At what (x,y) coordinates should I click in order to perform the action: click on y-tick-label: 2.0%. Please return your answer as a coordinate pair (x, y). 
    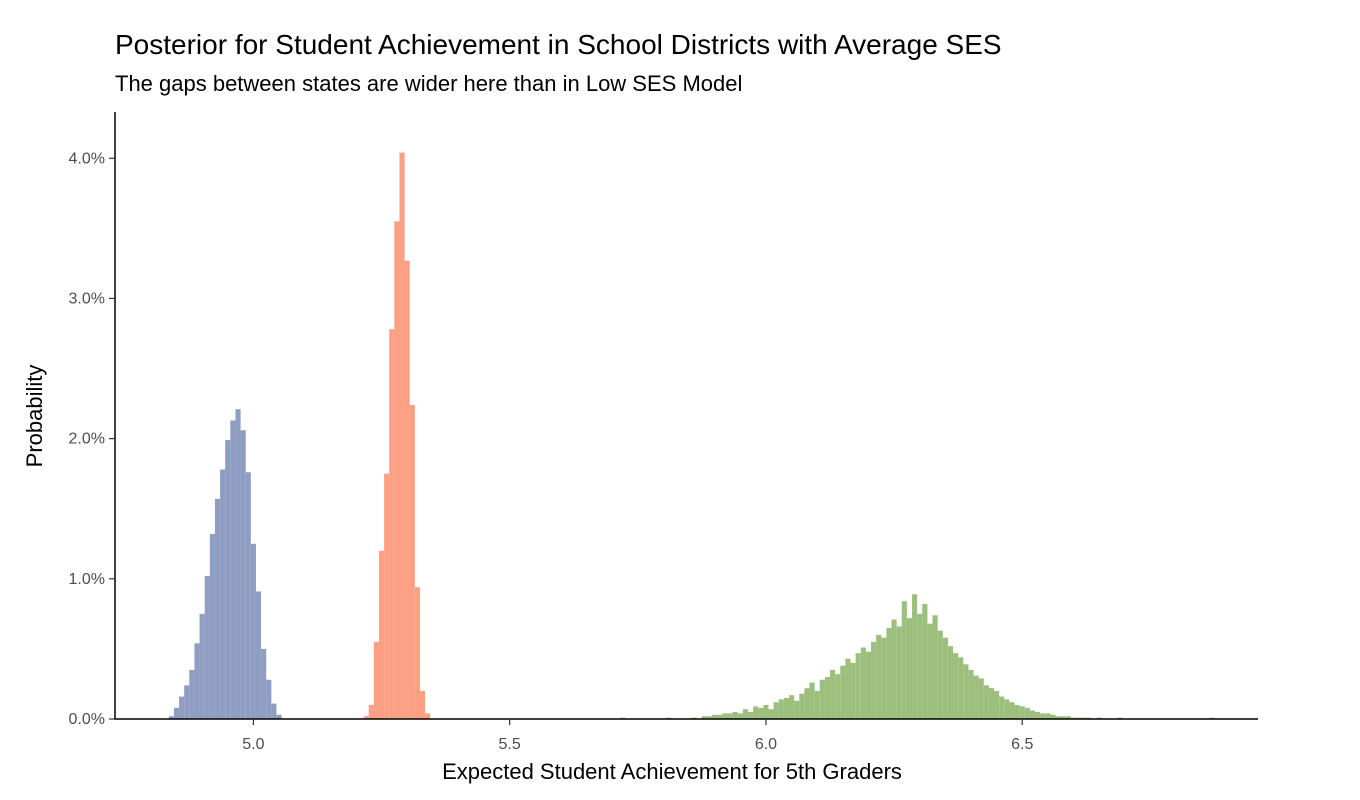
    Looking at the image, I should click on (87, 439).